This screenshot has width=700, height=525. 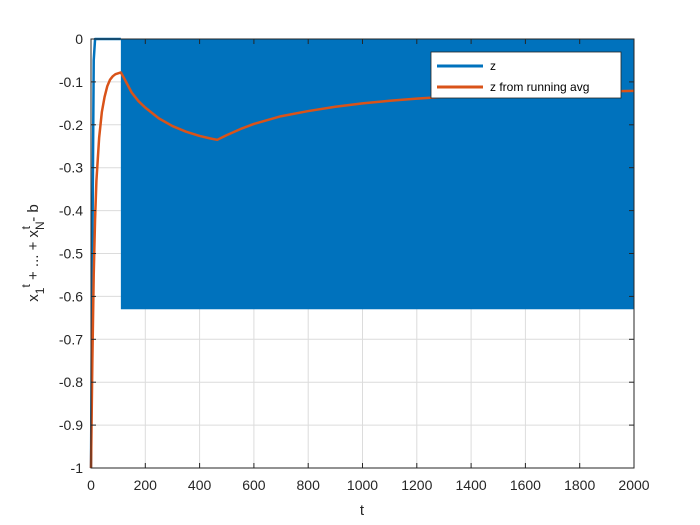 What do you see at coordinates (539, 87) in the screenshot?
I see `legend-label-running-avg: z from running avg` at bounding box center [539, 87].